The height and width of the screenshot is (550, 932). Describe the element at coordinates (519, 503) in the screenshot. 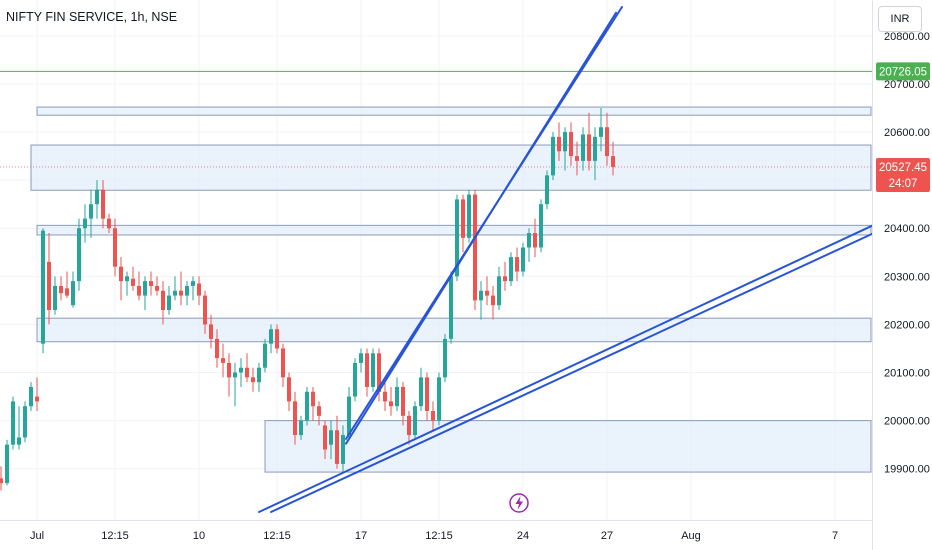

I see `lightning-marker` at that location.